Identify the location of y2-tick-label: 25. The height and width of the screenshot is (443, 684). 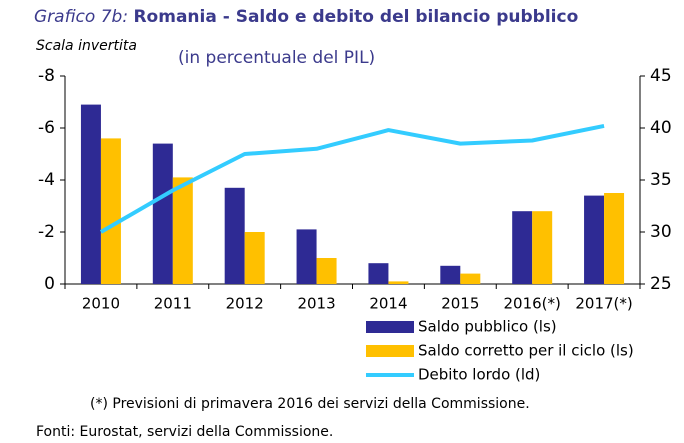
(661, 284).